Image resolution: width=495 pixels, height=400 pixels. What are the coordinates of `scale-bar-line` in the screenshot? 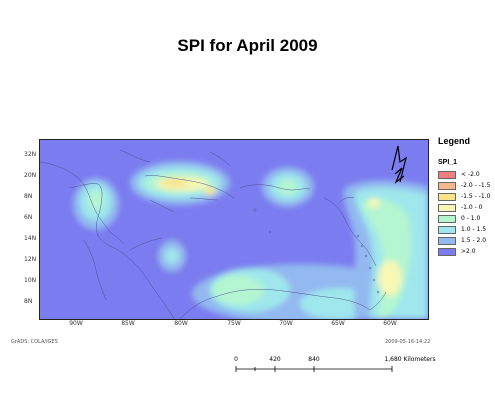 It's located at (314, 369).